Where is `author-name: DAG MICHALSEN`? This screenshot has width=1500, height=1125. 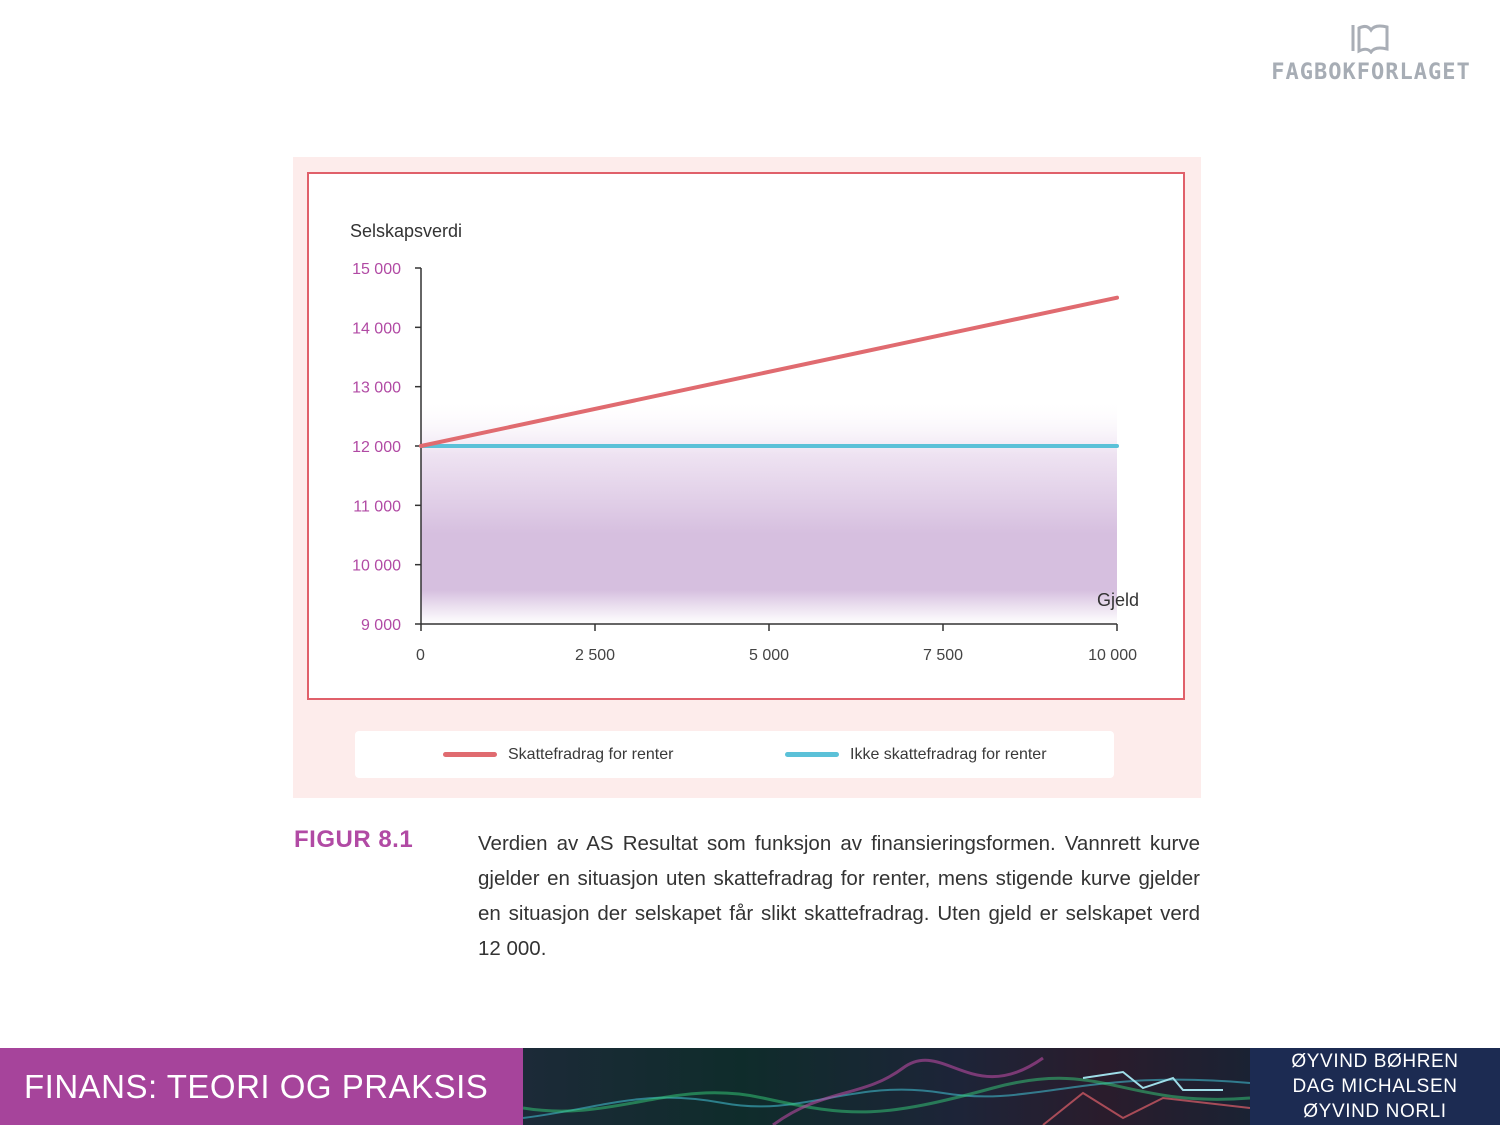 author-name: DAG MICHALSEN is located at coordinates (1375, 1086).